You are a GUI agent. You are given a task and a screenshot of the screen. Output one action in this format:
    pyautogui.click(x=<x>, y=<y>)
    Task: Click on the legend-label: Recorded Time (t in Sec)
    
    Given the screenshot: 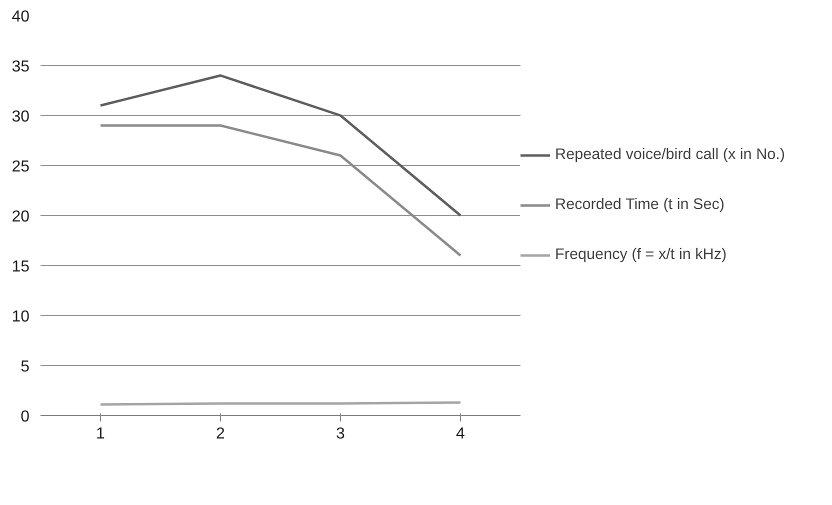 What is the action you would take?
    pyautogui.click(x=640, y=205)
    